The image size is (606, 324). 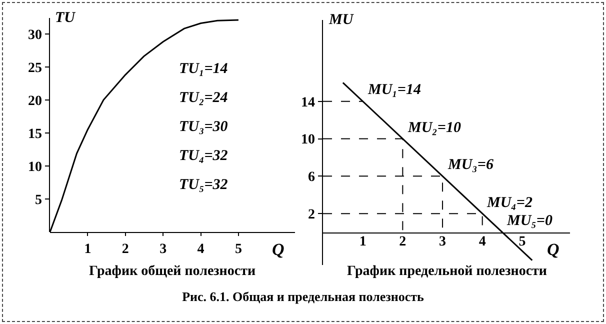 What do you see at coordinates (529, 221) in the screenshot?
I see `annotation: MU₅=0` at bounding box center [529, 221].